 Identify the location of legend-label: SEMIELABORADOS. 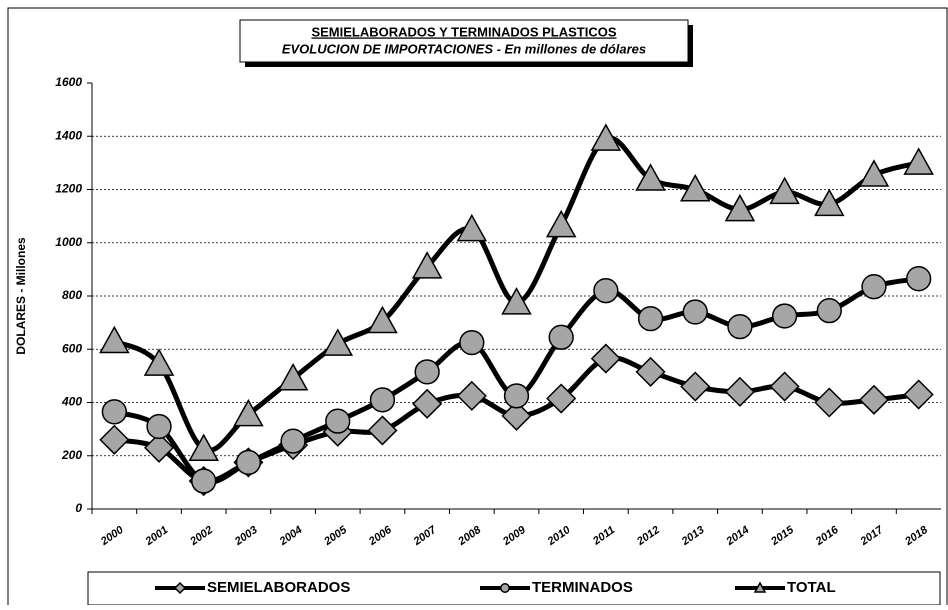
(278, 587).